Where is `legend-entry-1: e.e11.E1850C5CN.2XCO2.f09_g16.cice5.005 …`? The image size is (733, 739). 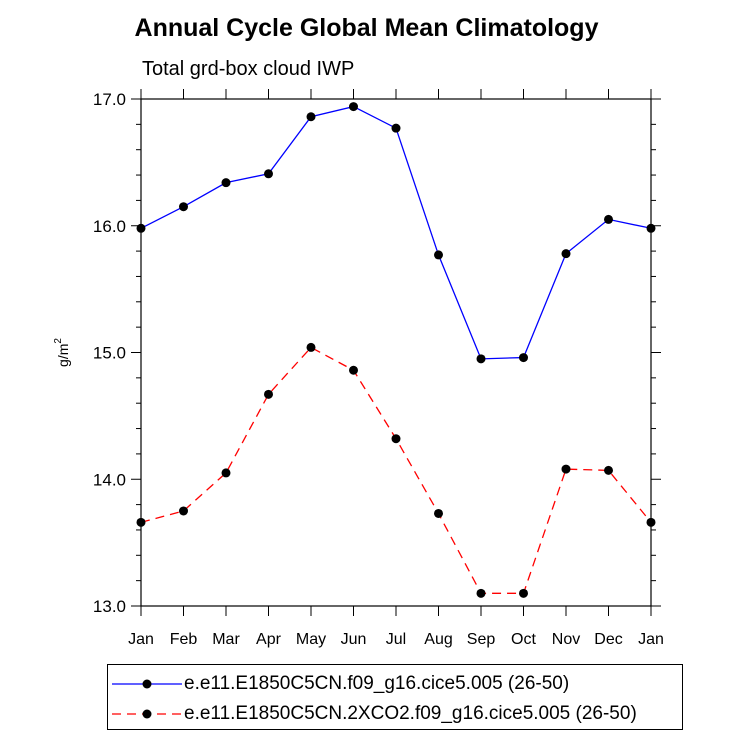 legend-entry-1: e.e11.E1850C5CN.2XCO2.f09_g16.cice5.005 … is located at coordinates (395, 713).